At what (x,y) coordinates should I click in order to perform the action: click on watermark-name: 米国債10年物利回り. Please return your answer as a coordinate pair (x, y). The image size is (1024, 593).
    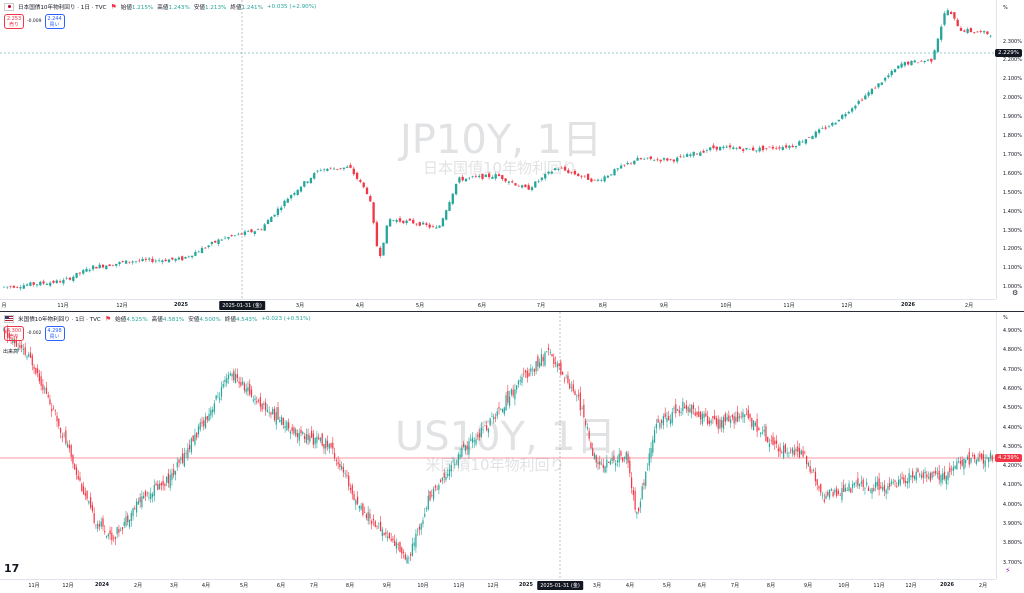
    Looking at the image, I should click on (495, 465).